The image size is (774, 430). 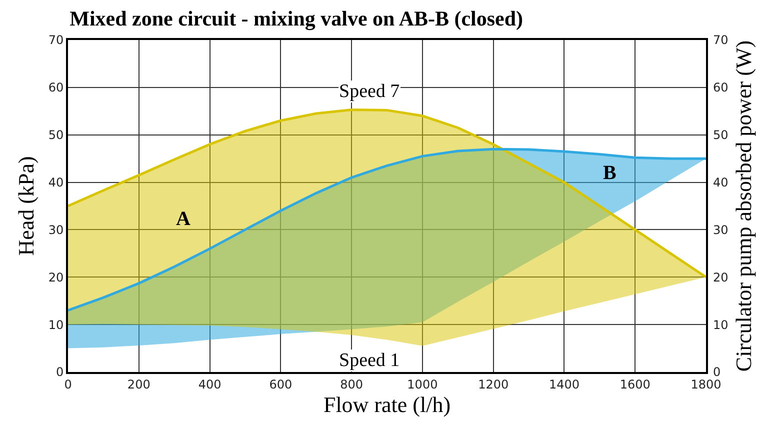 I want to click on annotation: B, so click(x=609, y=173).